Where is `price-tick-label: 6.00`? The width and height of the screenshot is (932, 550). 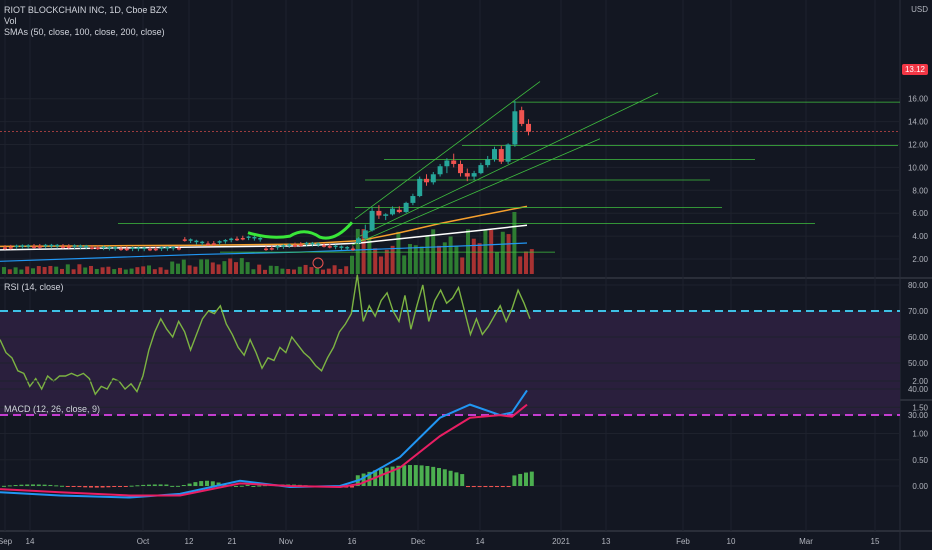
price-tick-label: 6.00 is located at coordinates (920, 213).